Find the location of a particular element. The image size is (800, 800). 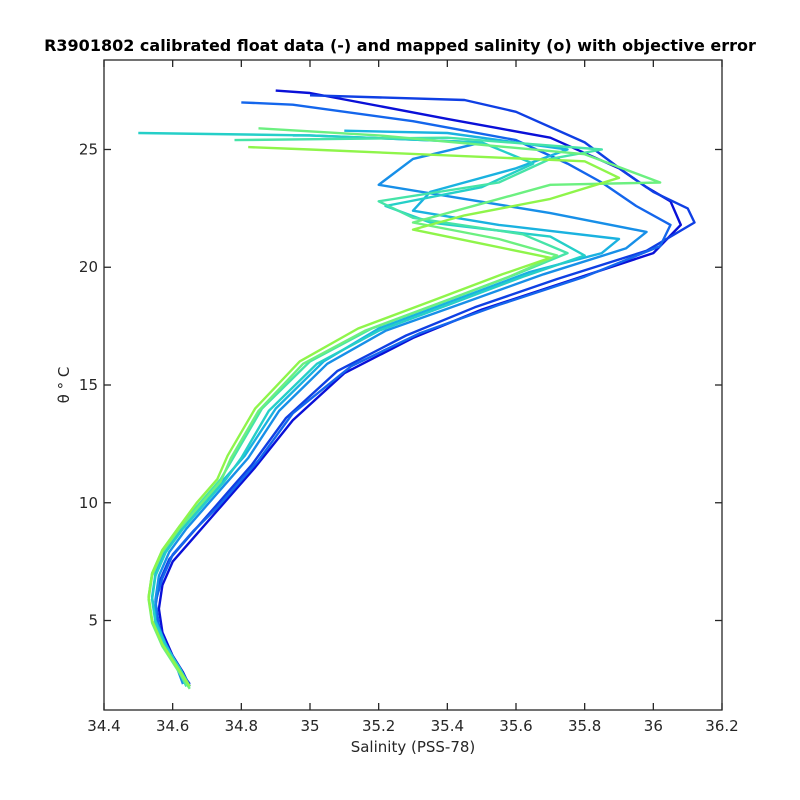

x-tick-label: 36 is located at coordinates (653, 726).